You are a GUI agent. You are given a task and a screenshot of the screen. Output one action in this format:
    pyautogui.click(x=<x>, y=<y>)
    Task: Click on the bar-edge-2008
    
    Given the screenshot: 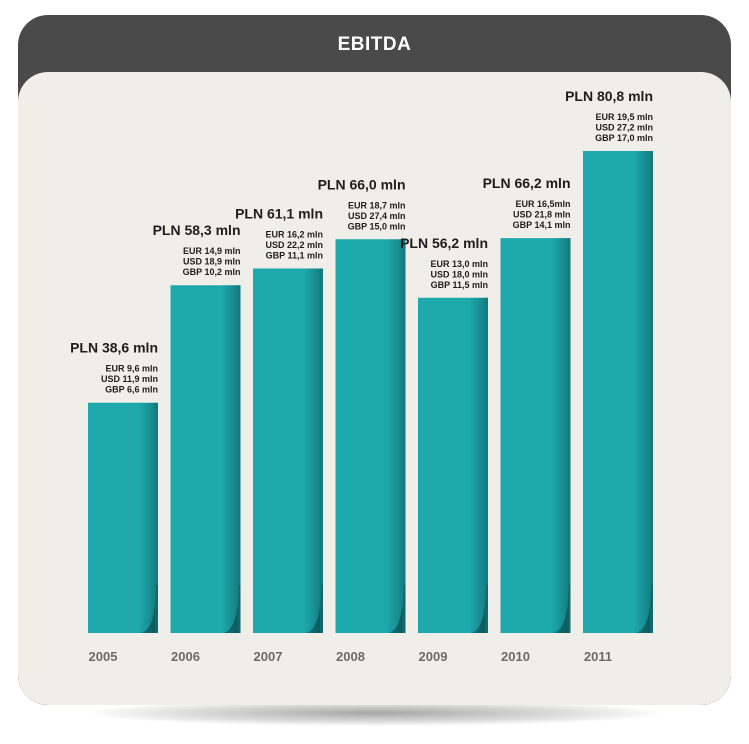 What is the action you would take?
    pyautogui.click(x=404, y=436)
    